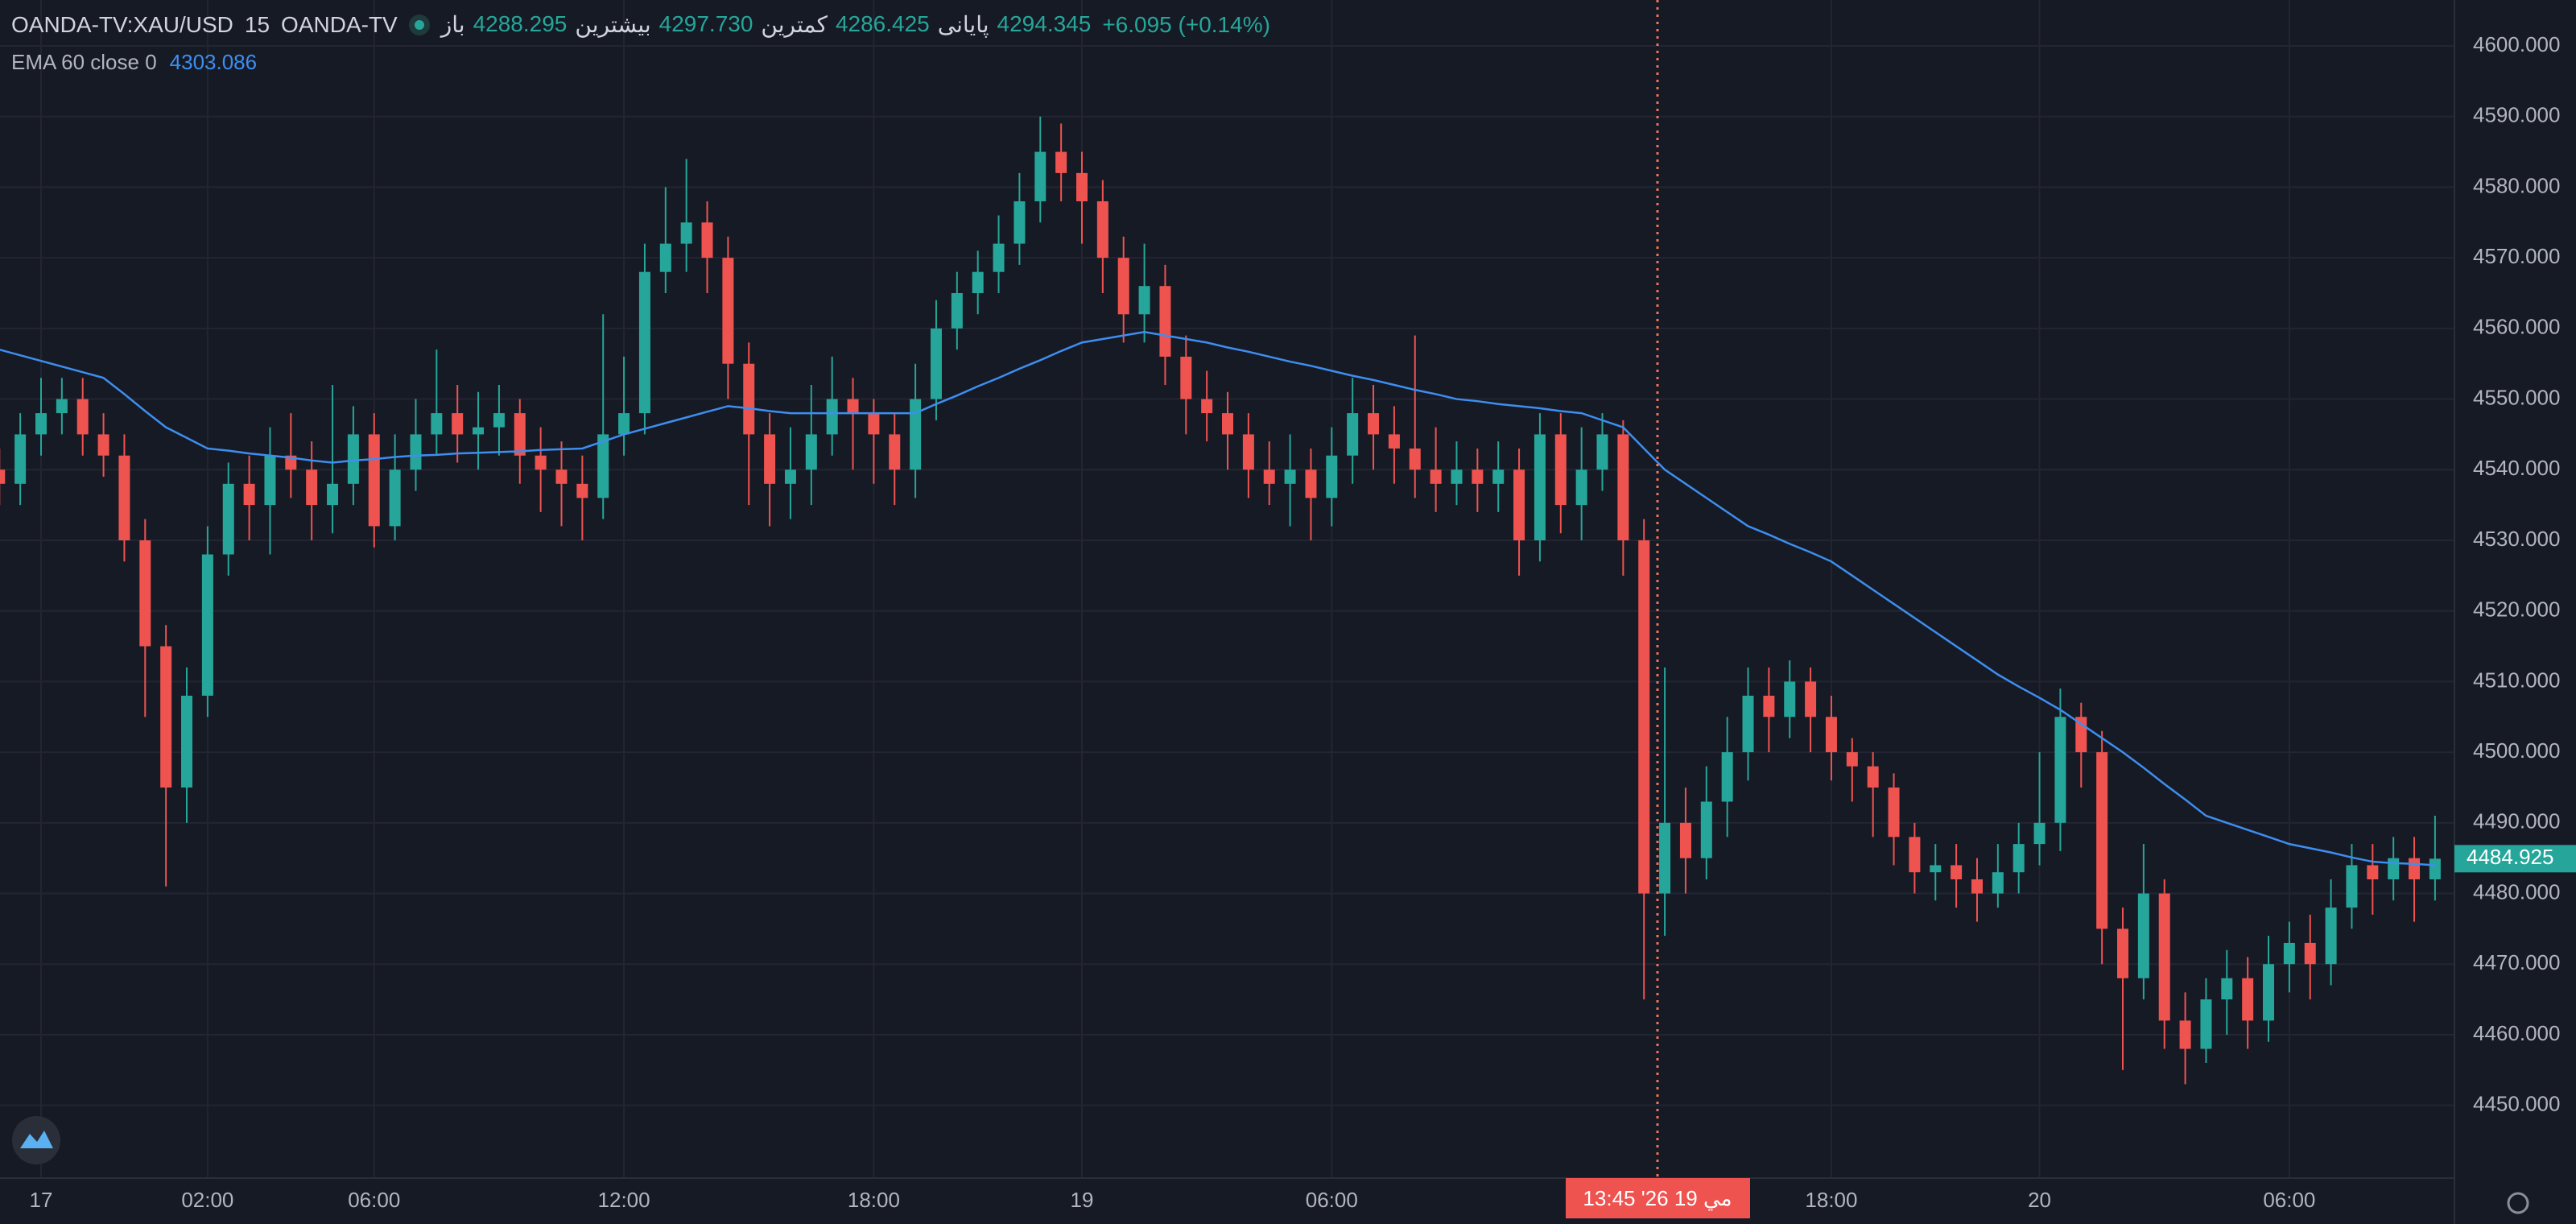 The height and width of the screenshot is (1224, 2576). I want to click on y-tick-label: 4550.000, so click(2516, 397).